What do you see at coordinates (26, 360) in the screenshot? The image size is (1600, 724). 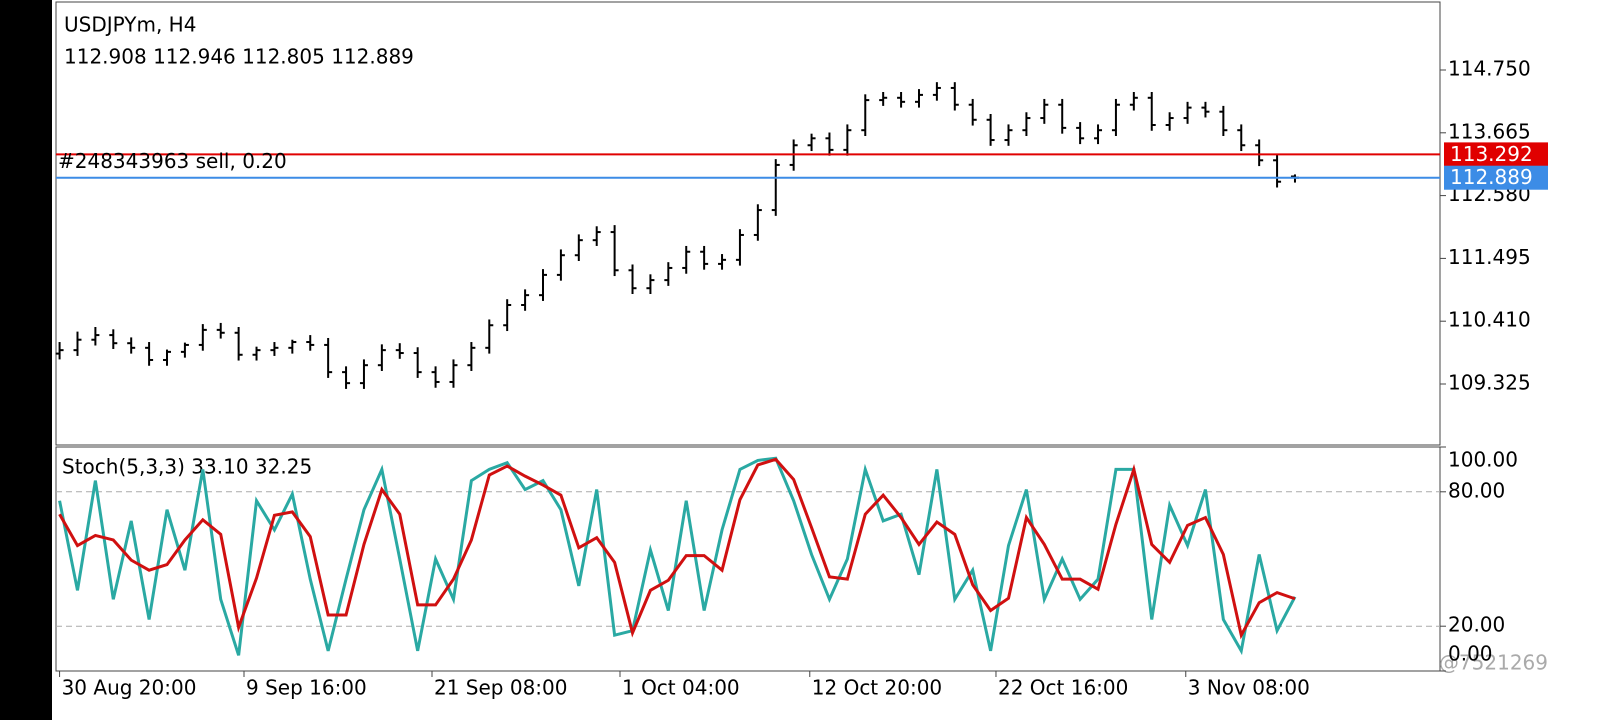 I see `left-edge` at bounding box center [26, 360].